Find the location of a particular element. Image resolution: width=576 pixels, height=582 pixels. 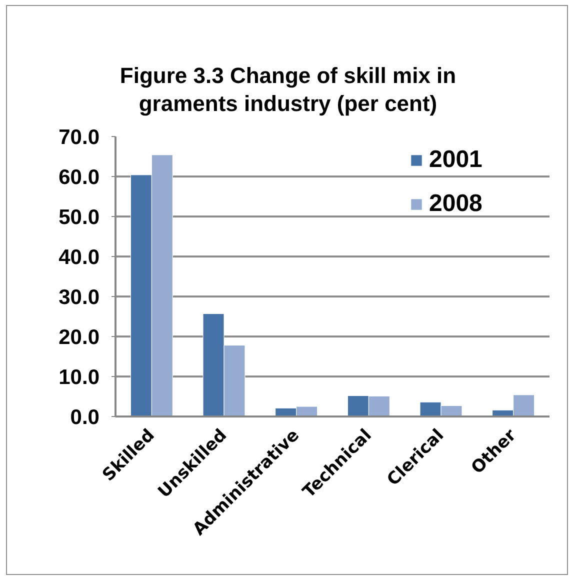

legend-label: 2008 is located at coordinates (456, 204).